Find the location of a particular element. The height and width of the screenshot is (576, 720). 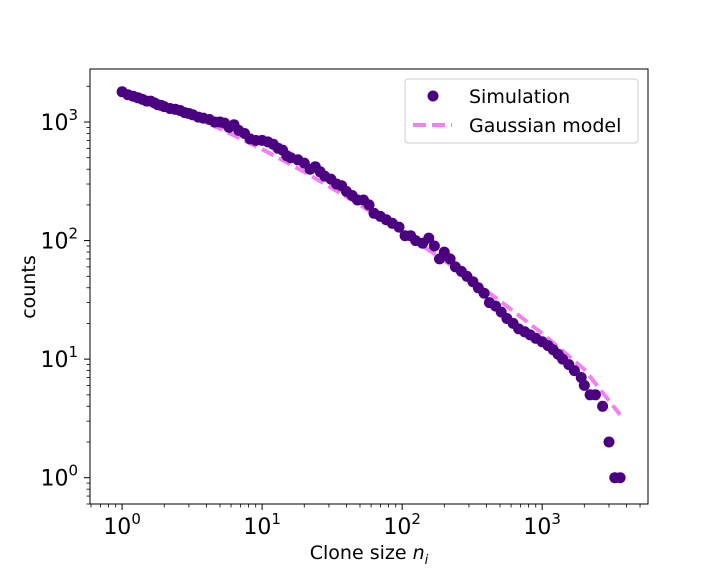

x-axis: 10⁰ 10¹ 10² 10³ is located at coordinates (365, 522).